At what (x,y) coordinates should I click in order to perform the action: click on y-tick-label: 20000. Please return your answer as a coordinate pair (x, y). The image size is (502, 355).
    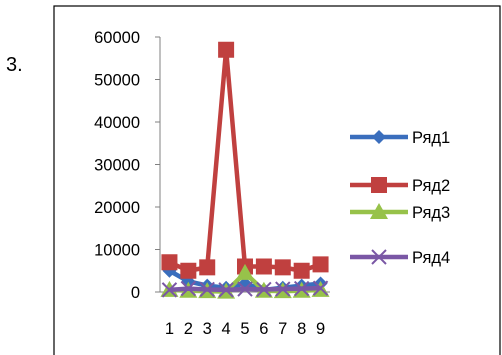
    Looking at the image, I should click on (117, 208).